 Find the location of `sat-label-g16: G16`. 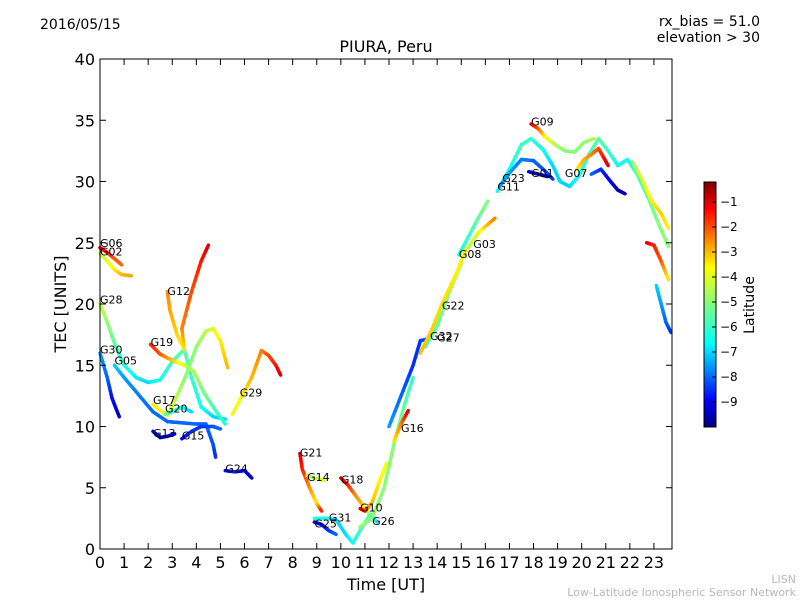

sat-label-g16: G16 is located at coordinates (412, 428).